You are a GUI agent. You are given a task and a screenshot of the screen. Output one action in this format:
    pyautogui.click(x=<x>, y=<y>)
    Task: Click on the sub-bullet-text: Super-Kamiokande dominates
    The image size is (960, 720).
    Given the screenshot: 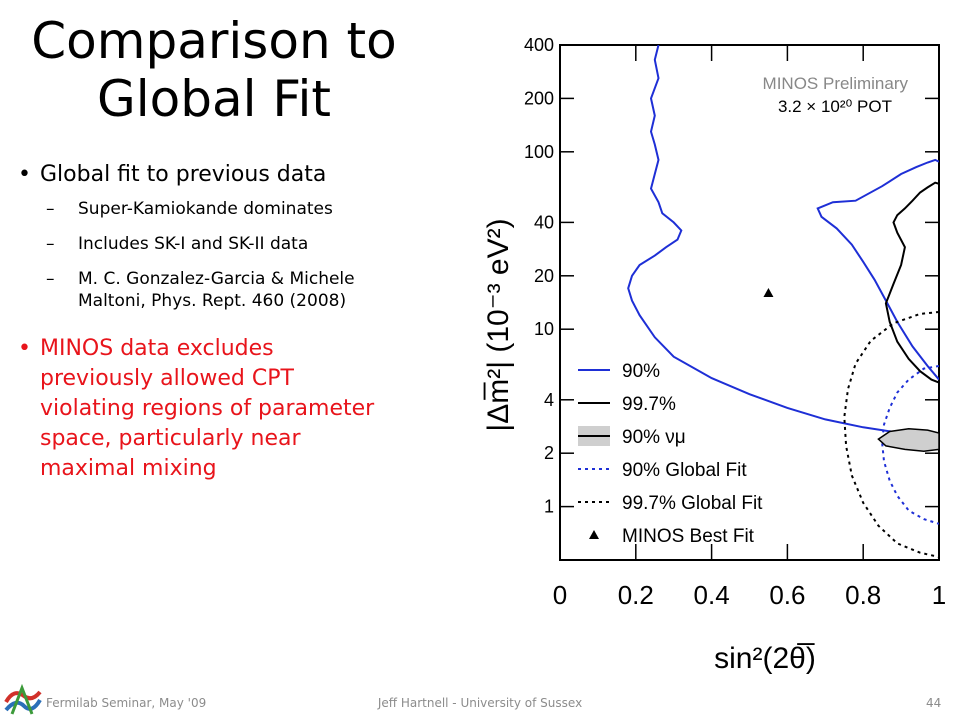 What is the action you would take?
    pyautogui.click(x=205, y=209)
    